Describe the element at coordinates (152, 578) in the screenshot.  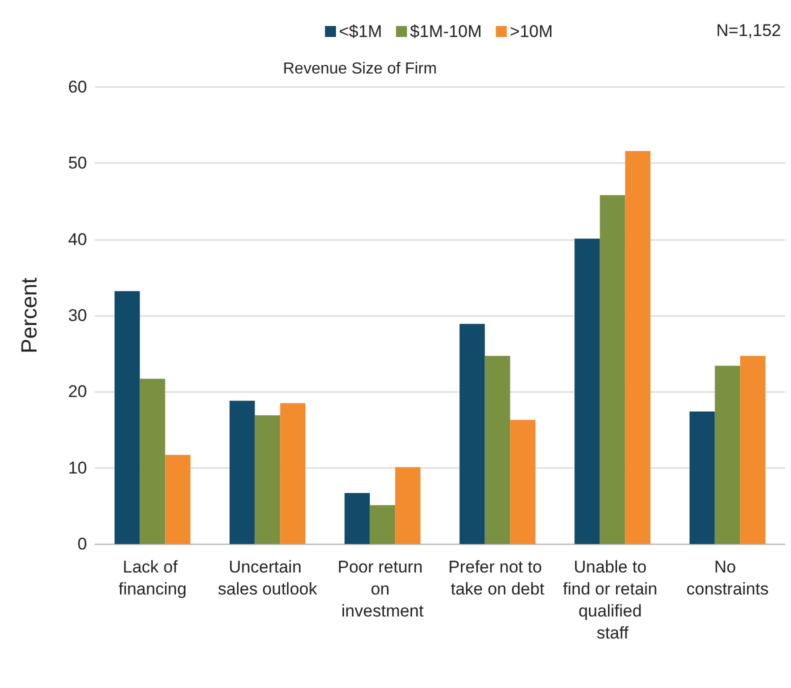
I see `x-tick-label: Lack of financing` at that location.